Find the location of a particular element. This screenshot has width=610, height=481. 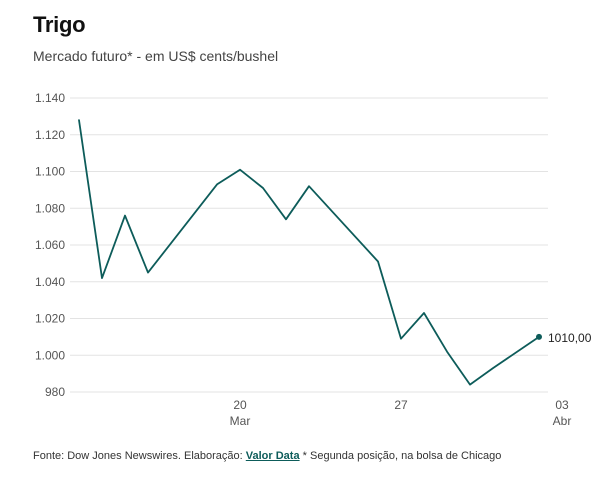

y-tick-label: 1.000 is located at coordinates (50, 355).